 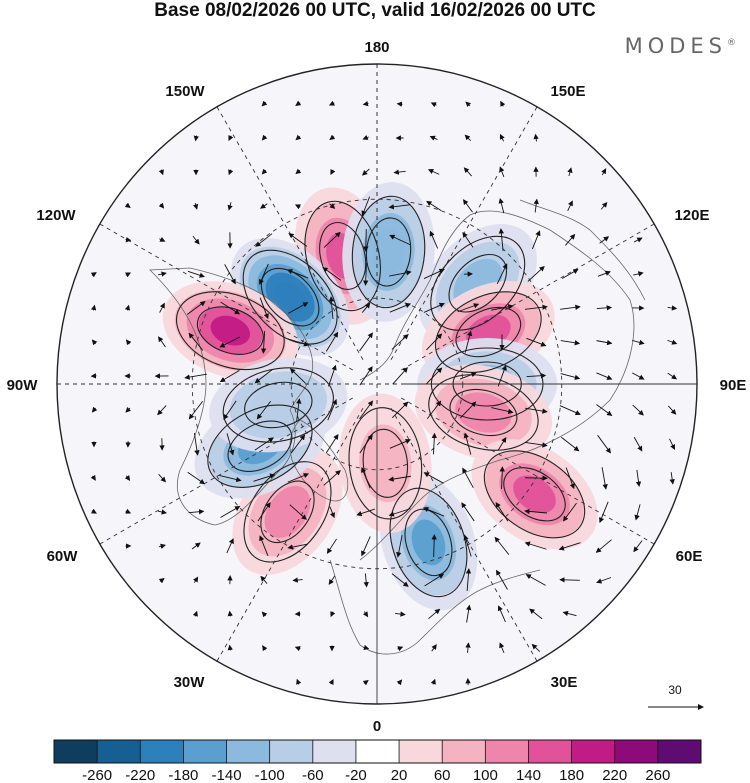 What do you see at coordinates (657, 775) in the screenshot?
I see `colorbar-tick-label: 260` at bounding box center [657, 775].